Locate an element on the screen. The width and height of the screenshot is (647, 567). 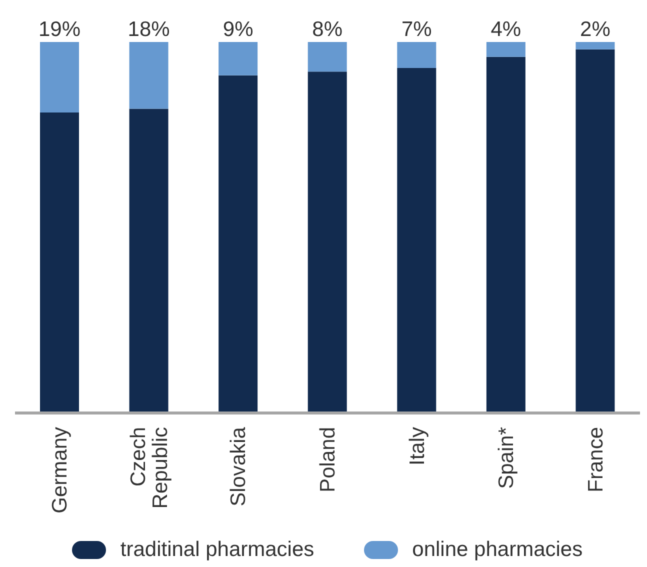
x-tick-label: Italy is located at coordinates (417, 446).